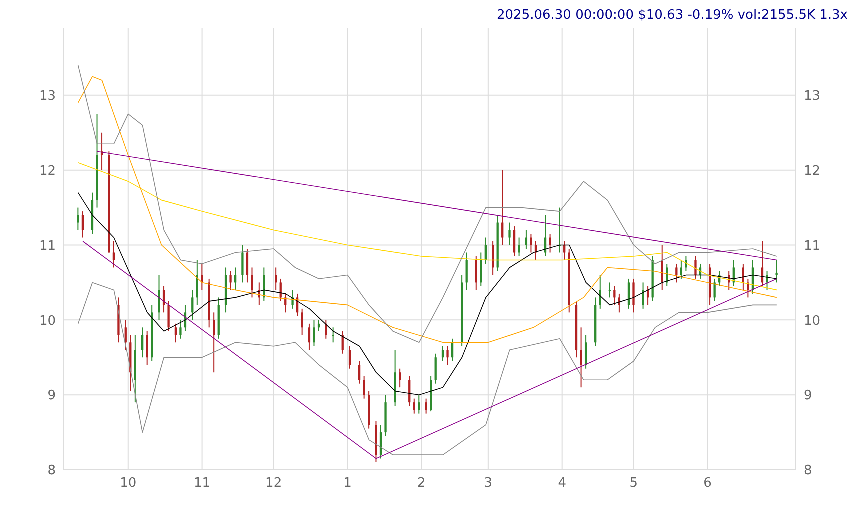  Describe the element at coordinates (708, 484) in the screenshot. I see `x-tick-label: 6` at that location.